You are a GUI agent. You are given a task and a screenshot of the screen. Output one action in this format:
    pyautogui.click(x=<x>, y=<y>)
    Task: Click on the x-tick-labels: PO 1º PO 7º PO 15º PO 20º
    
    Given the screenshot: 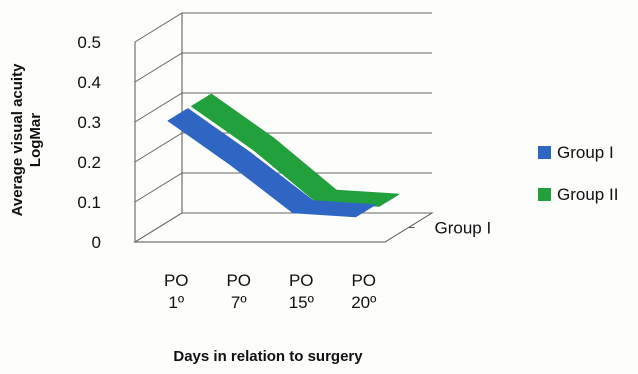 What is the action you would take?
    pyautogui.click(x=270, y=291)
    